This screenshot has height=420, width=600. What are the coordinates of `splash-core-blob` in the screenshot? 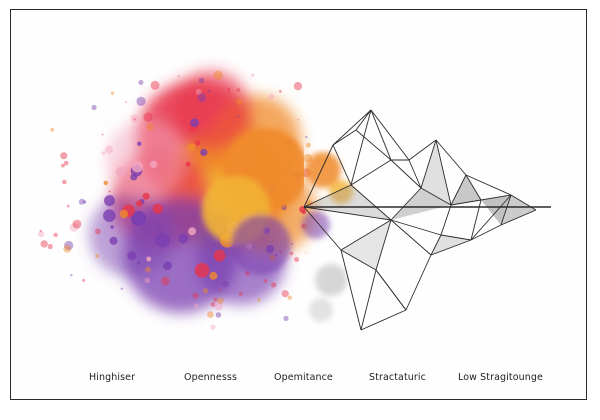 It's located at (261, 245).